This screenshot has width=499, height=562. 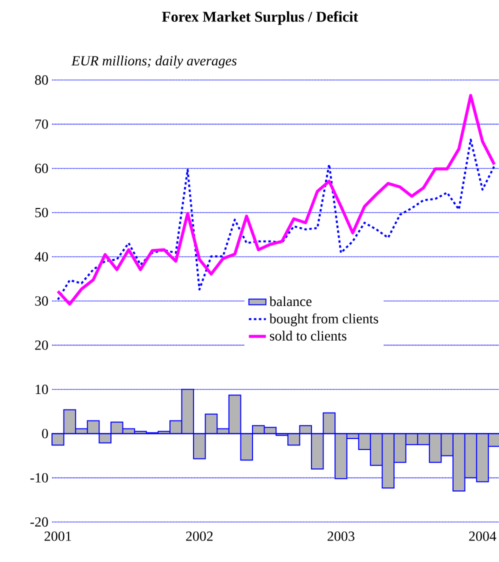 What do you see at coordinates (39, 477) in the screenshot?
I see `y-tick-label: -10` at bounding box center [39, 477].